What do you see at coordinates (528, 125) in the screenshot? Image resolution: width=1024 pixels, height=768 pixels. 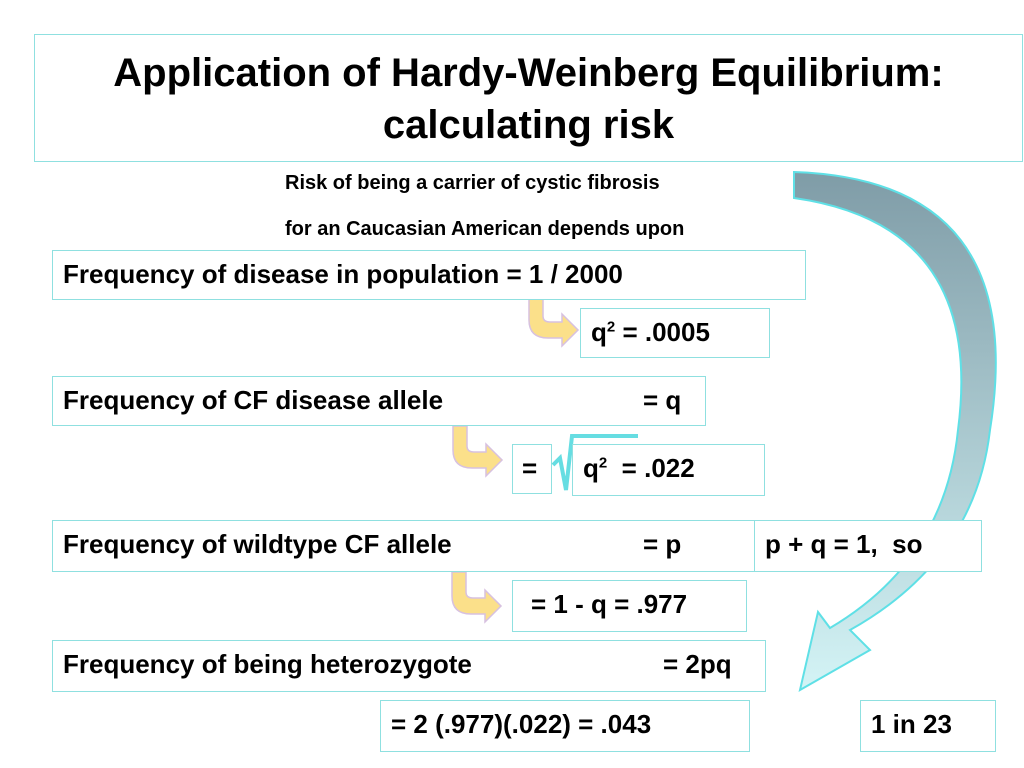 I see `title-line-2: calculating risk` at bounding box center [528, 125].